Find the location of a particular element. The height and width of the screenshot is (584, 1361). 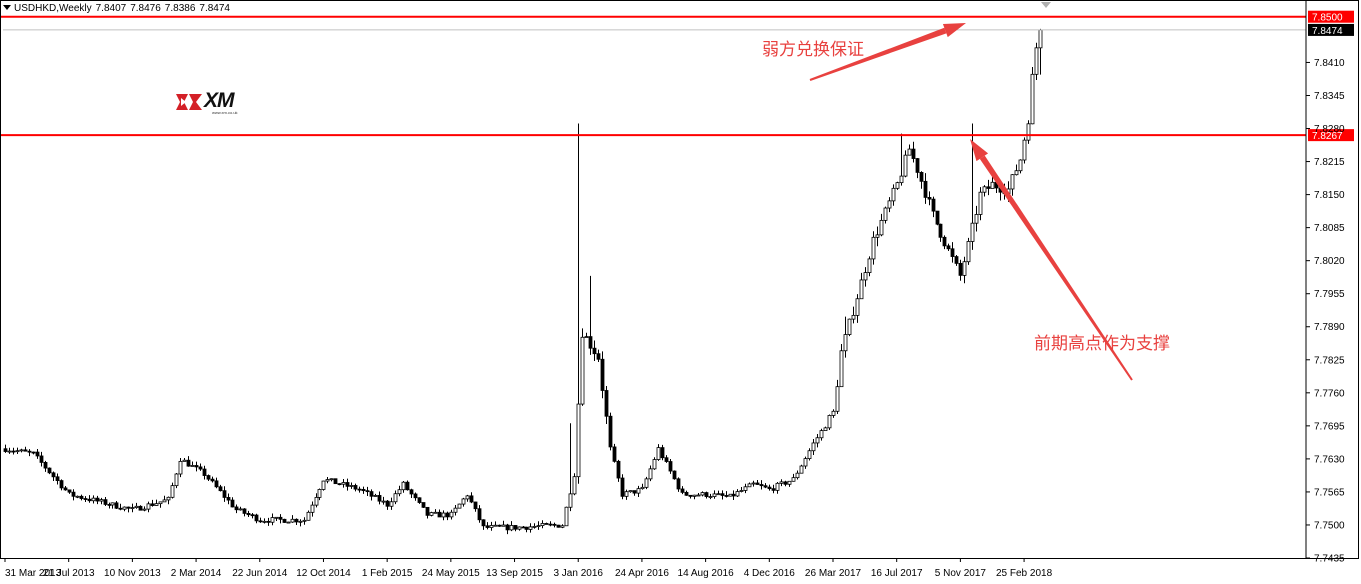

x-tick-label: 4 Dec 2016 is located at coordinates (770, 573).